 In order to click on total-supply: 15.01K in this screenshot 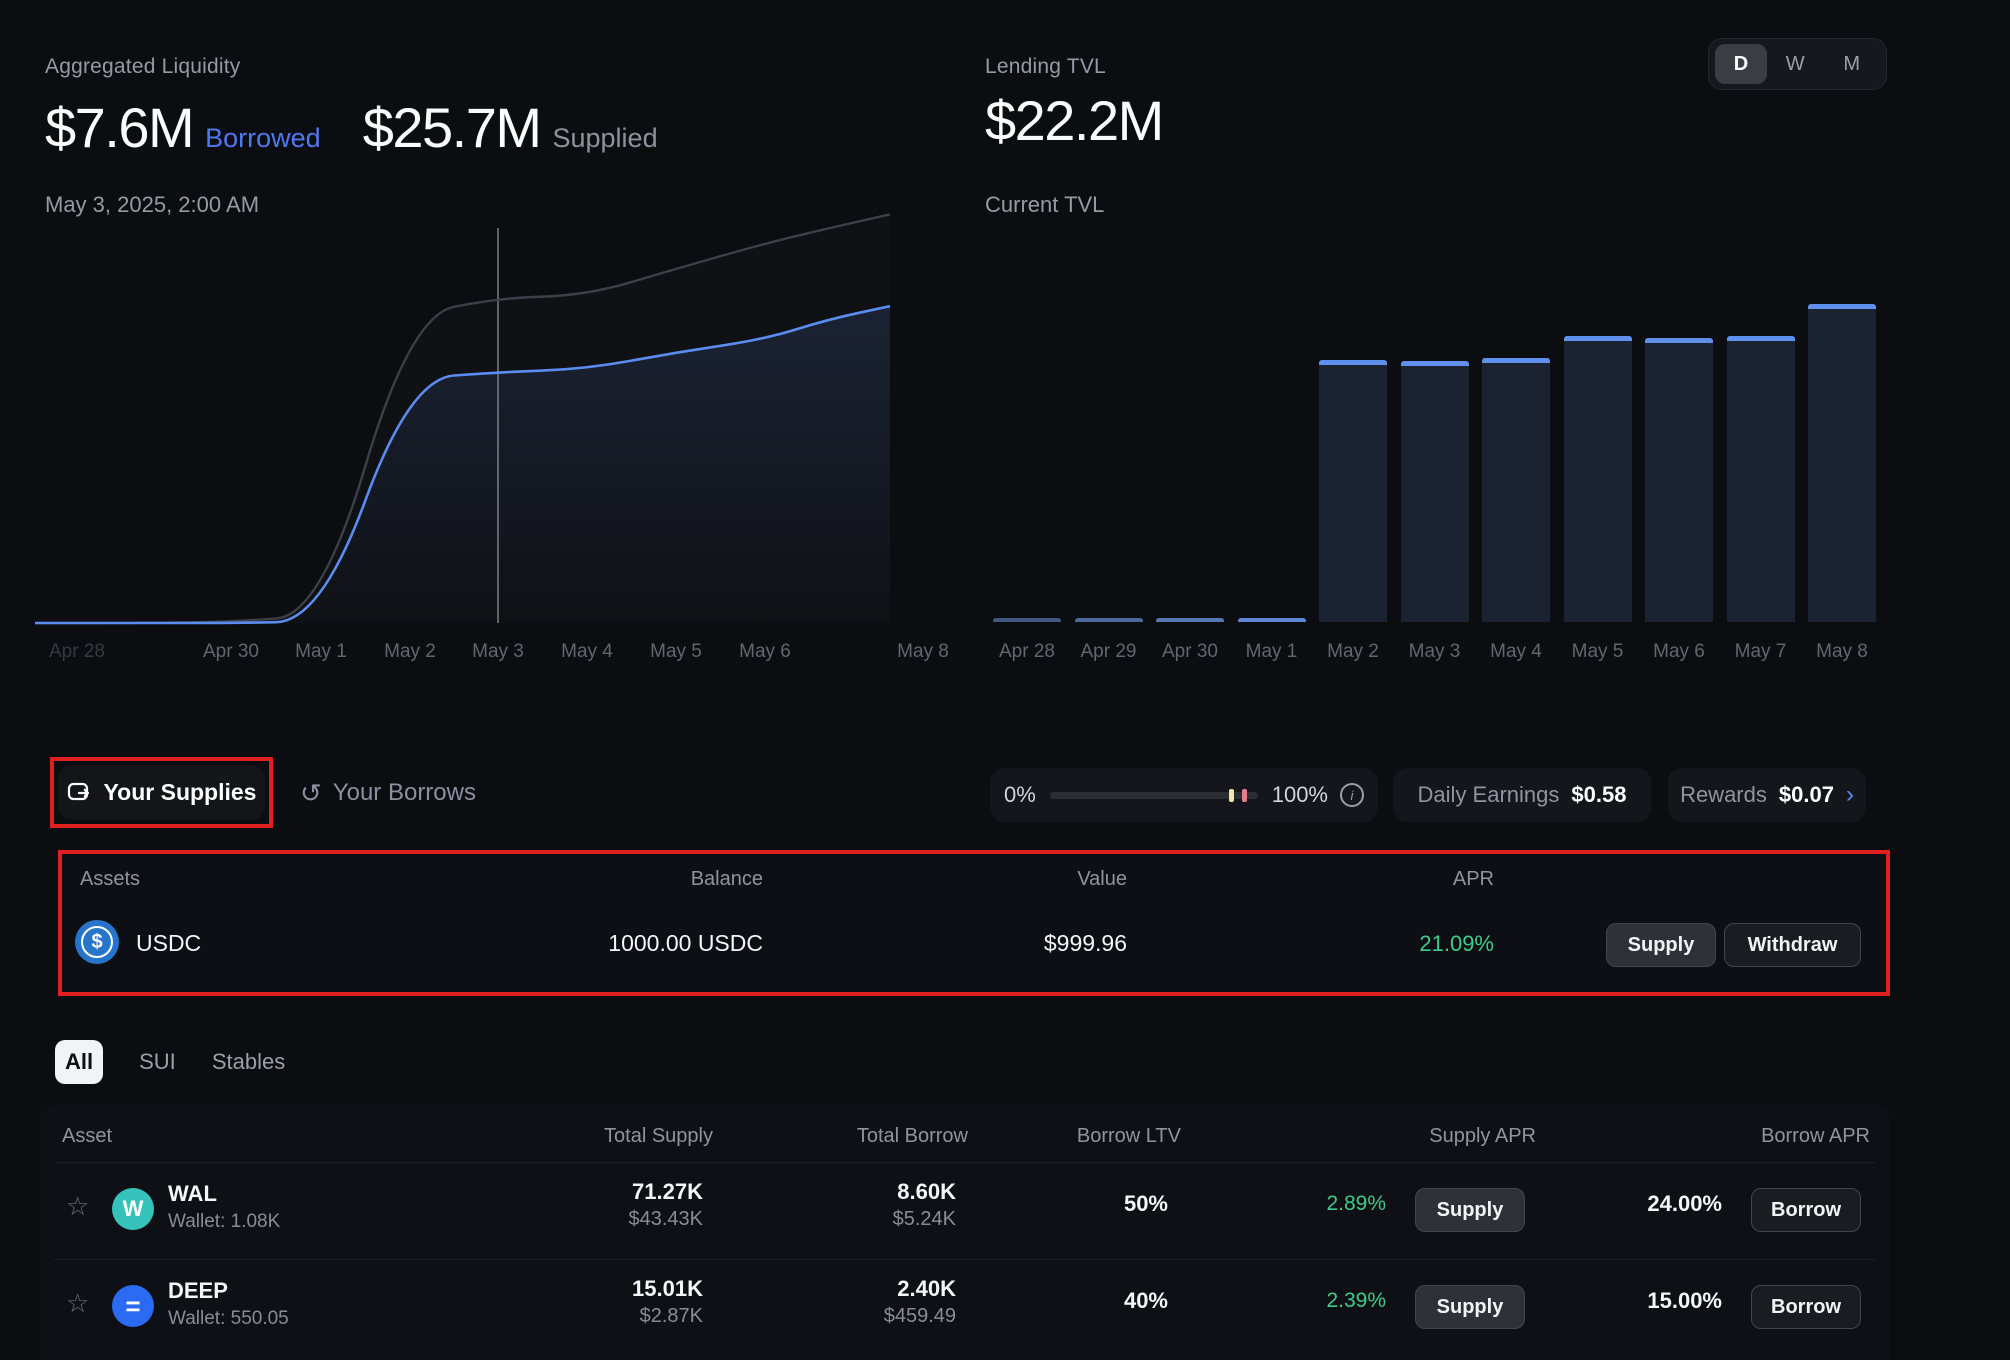, I will do `click(667, 1288)`.